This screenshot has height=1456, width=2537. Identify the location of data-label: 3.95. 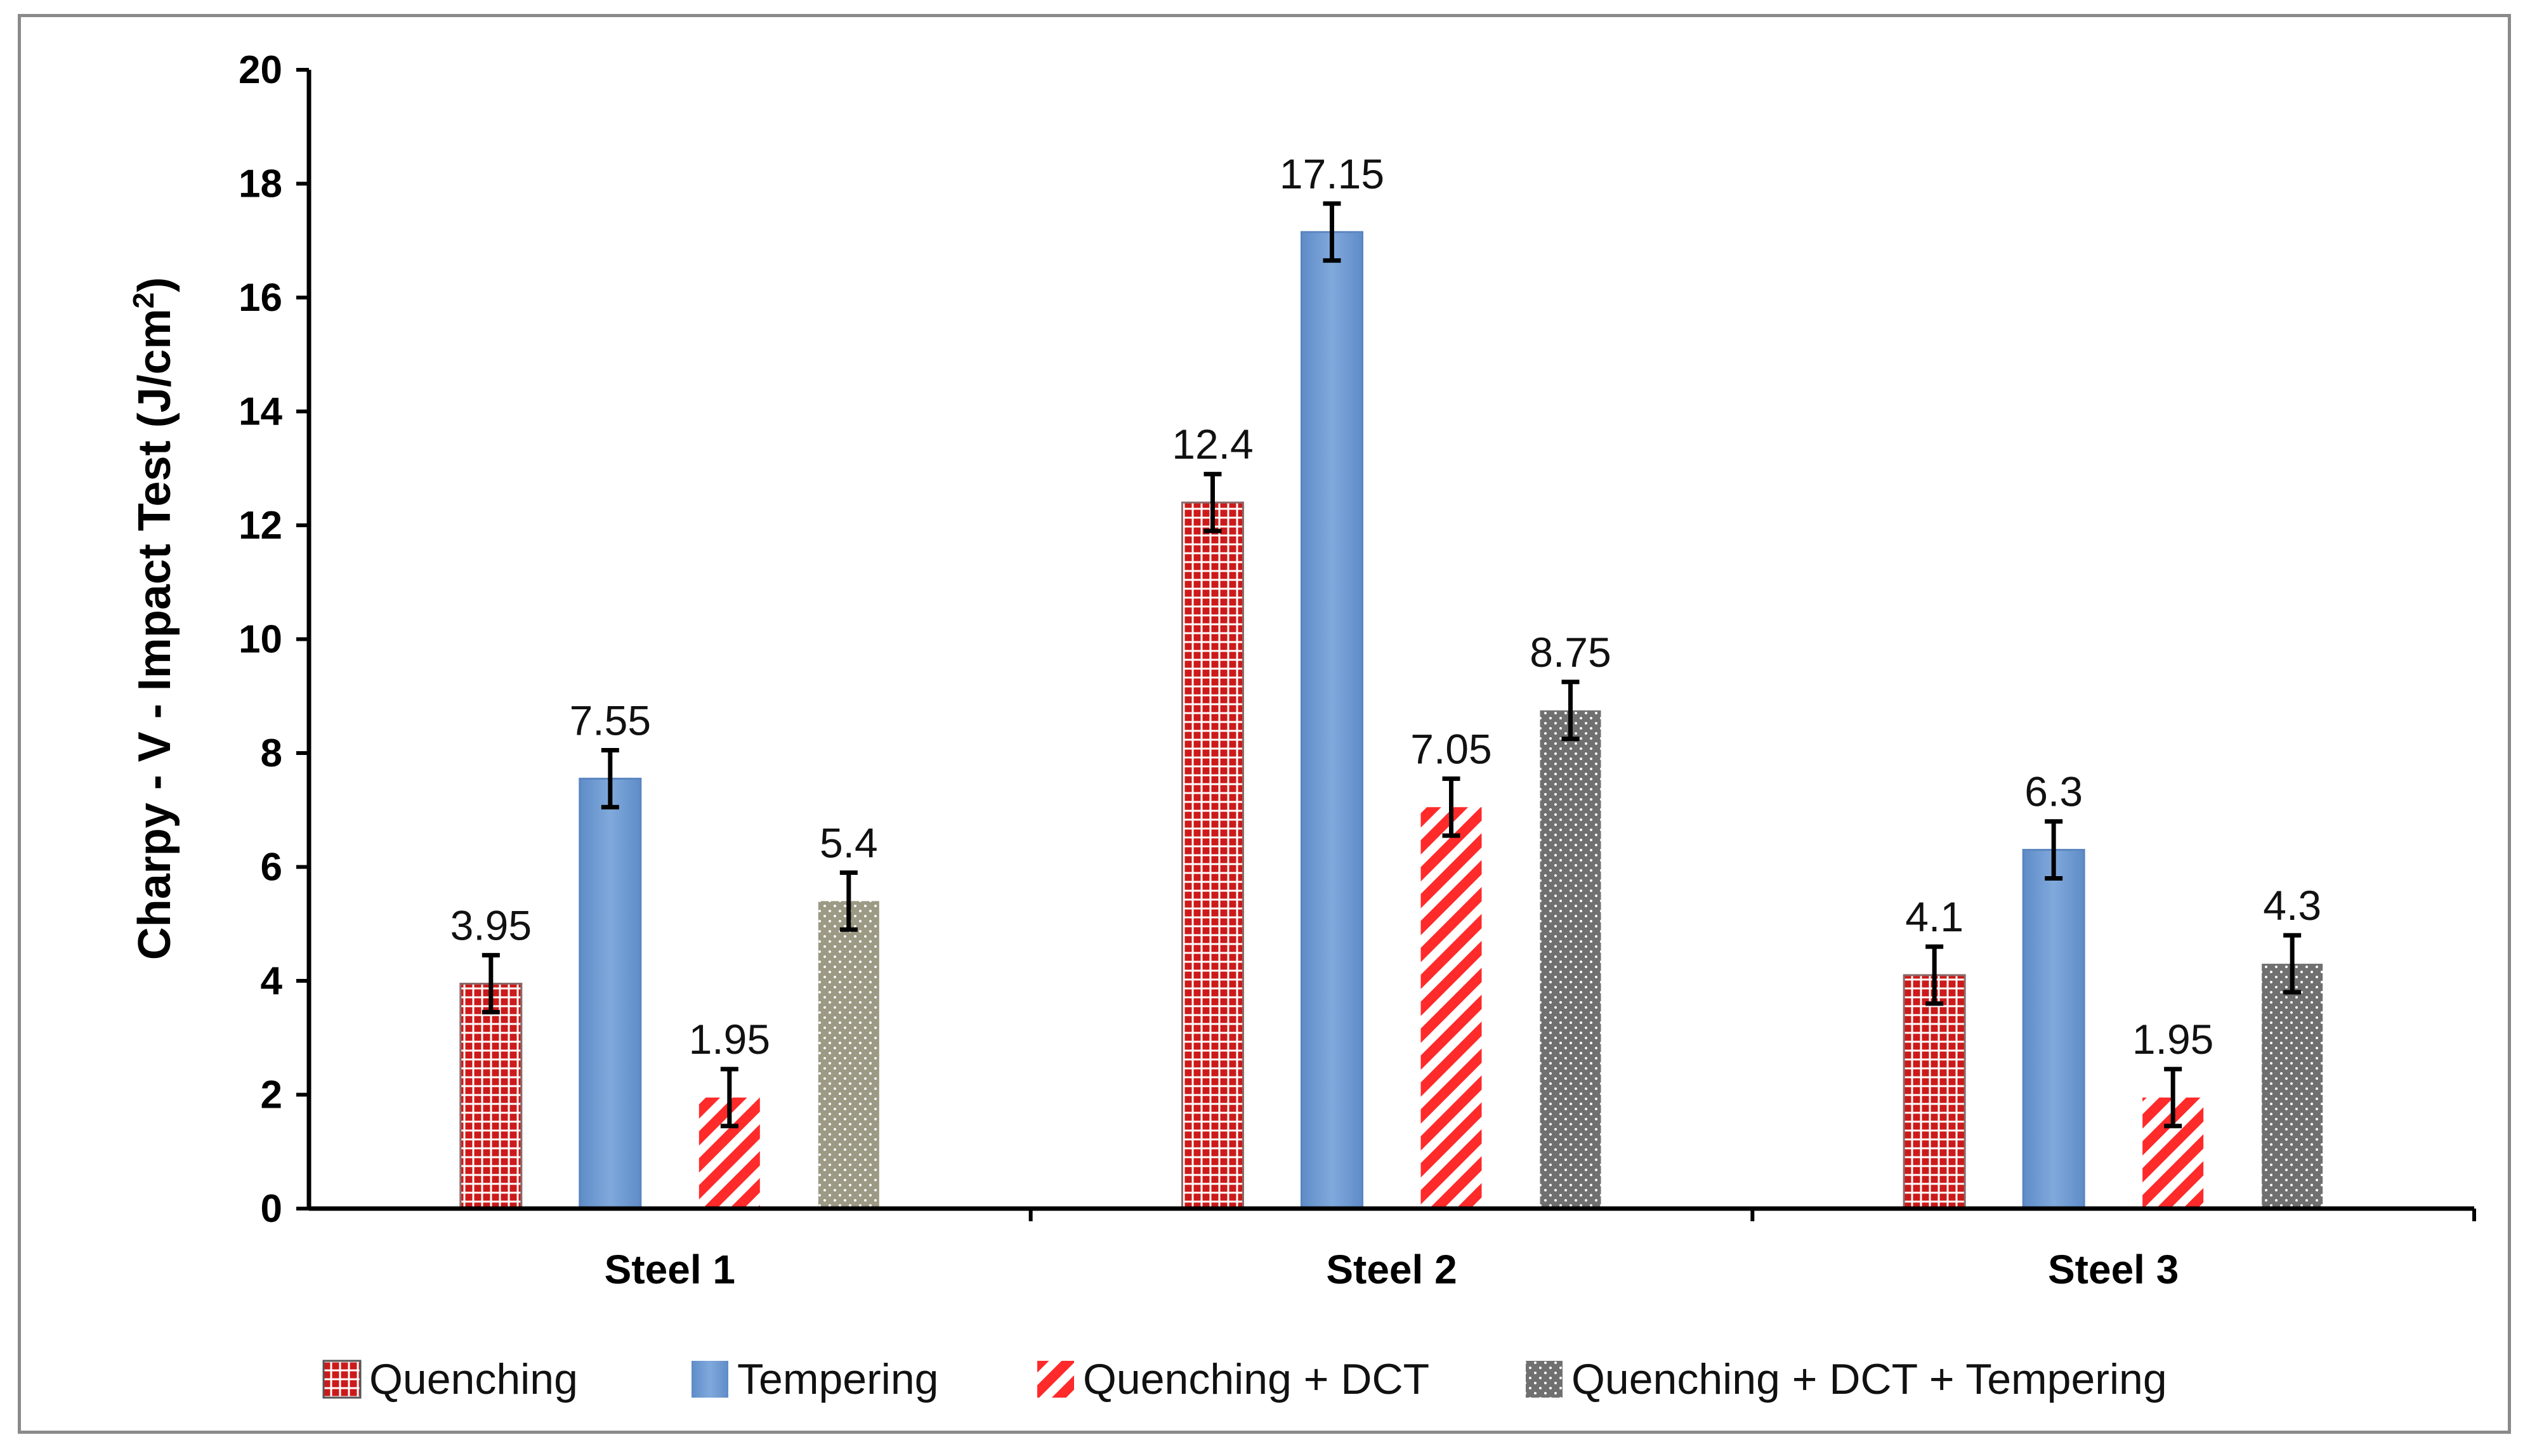
(491, 925).